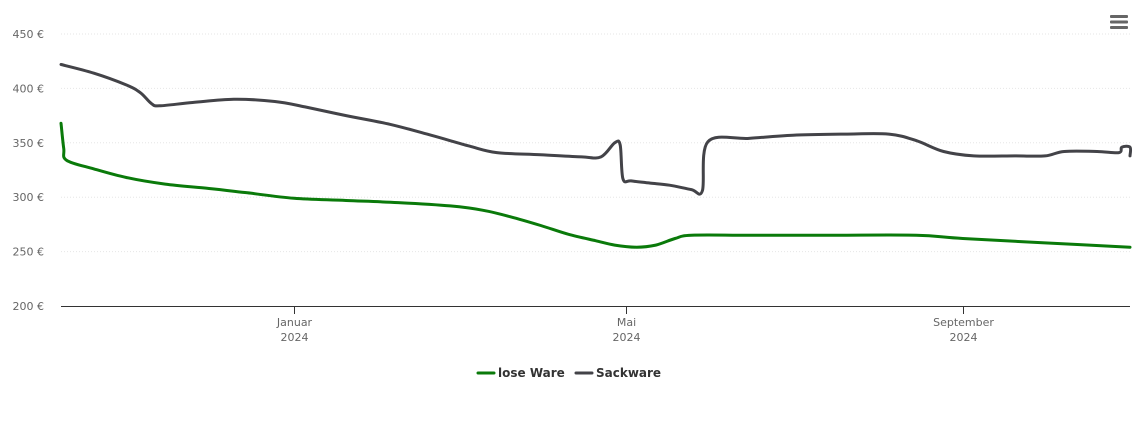 The image size is (1140, 434). Describe the element at coordinates (626, 322) in the screenshot. I see `x-tick-month-label: Mai` at that location.